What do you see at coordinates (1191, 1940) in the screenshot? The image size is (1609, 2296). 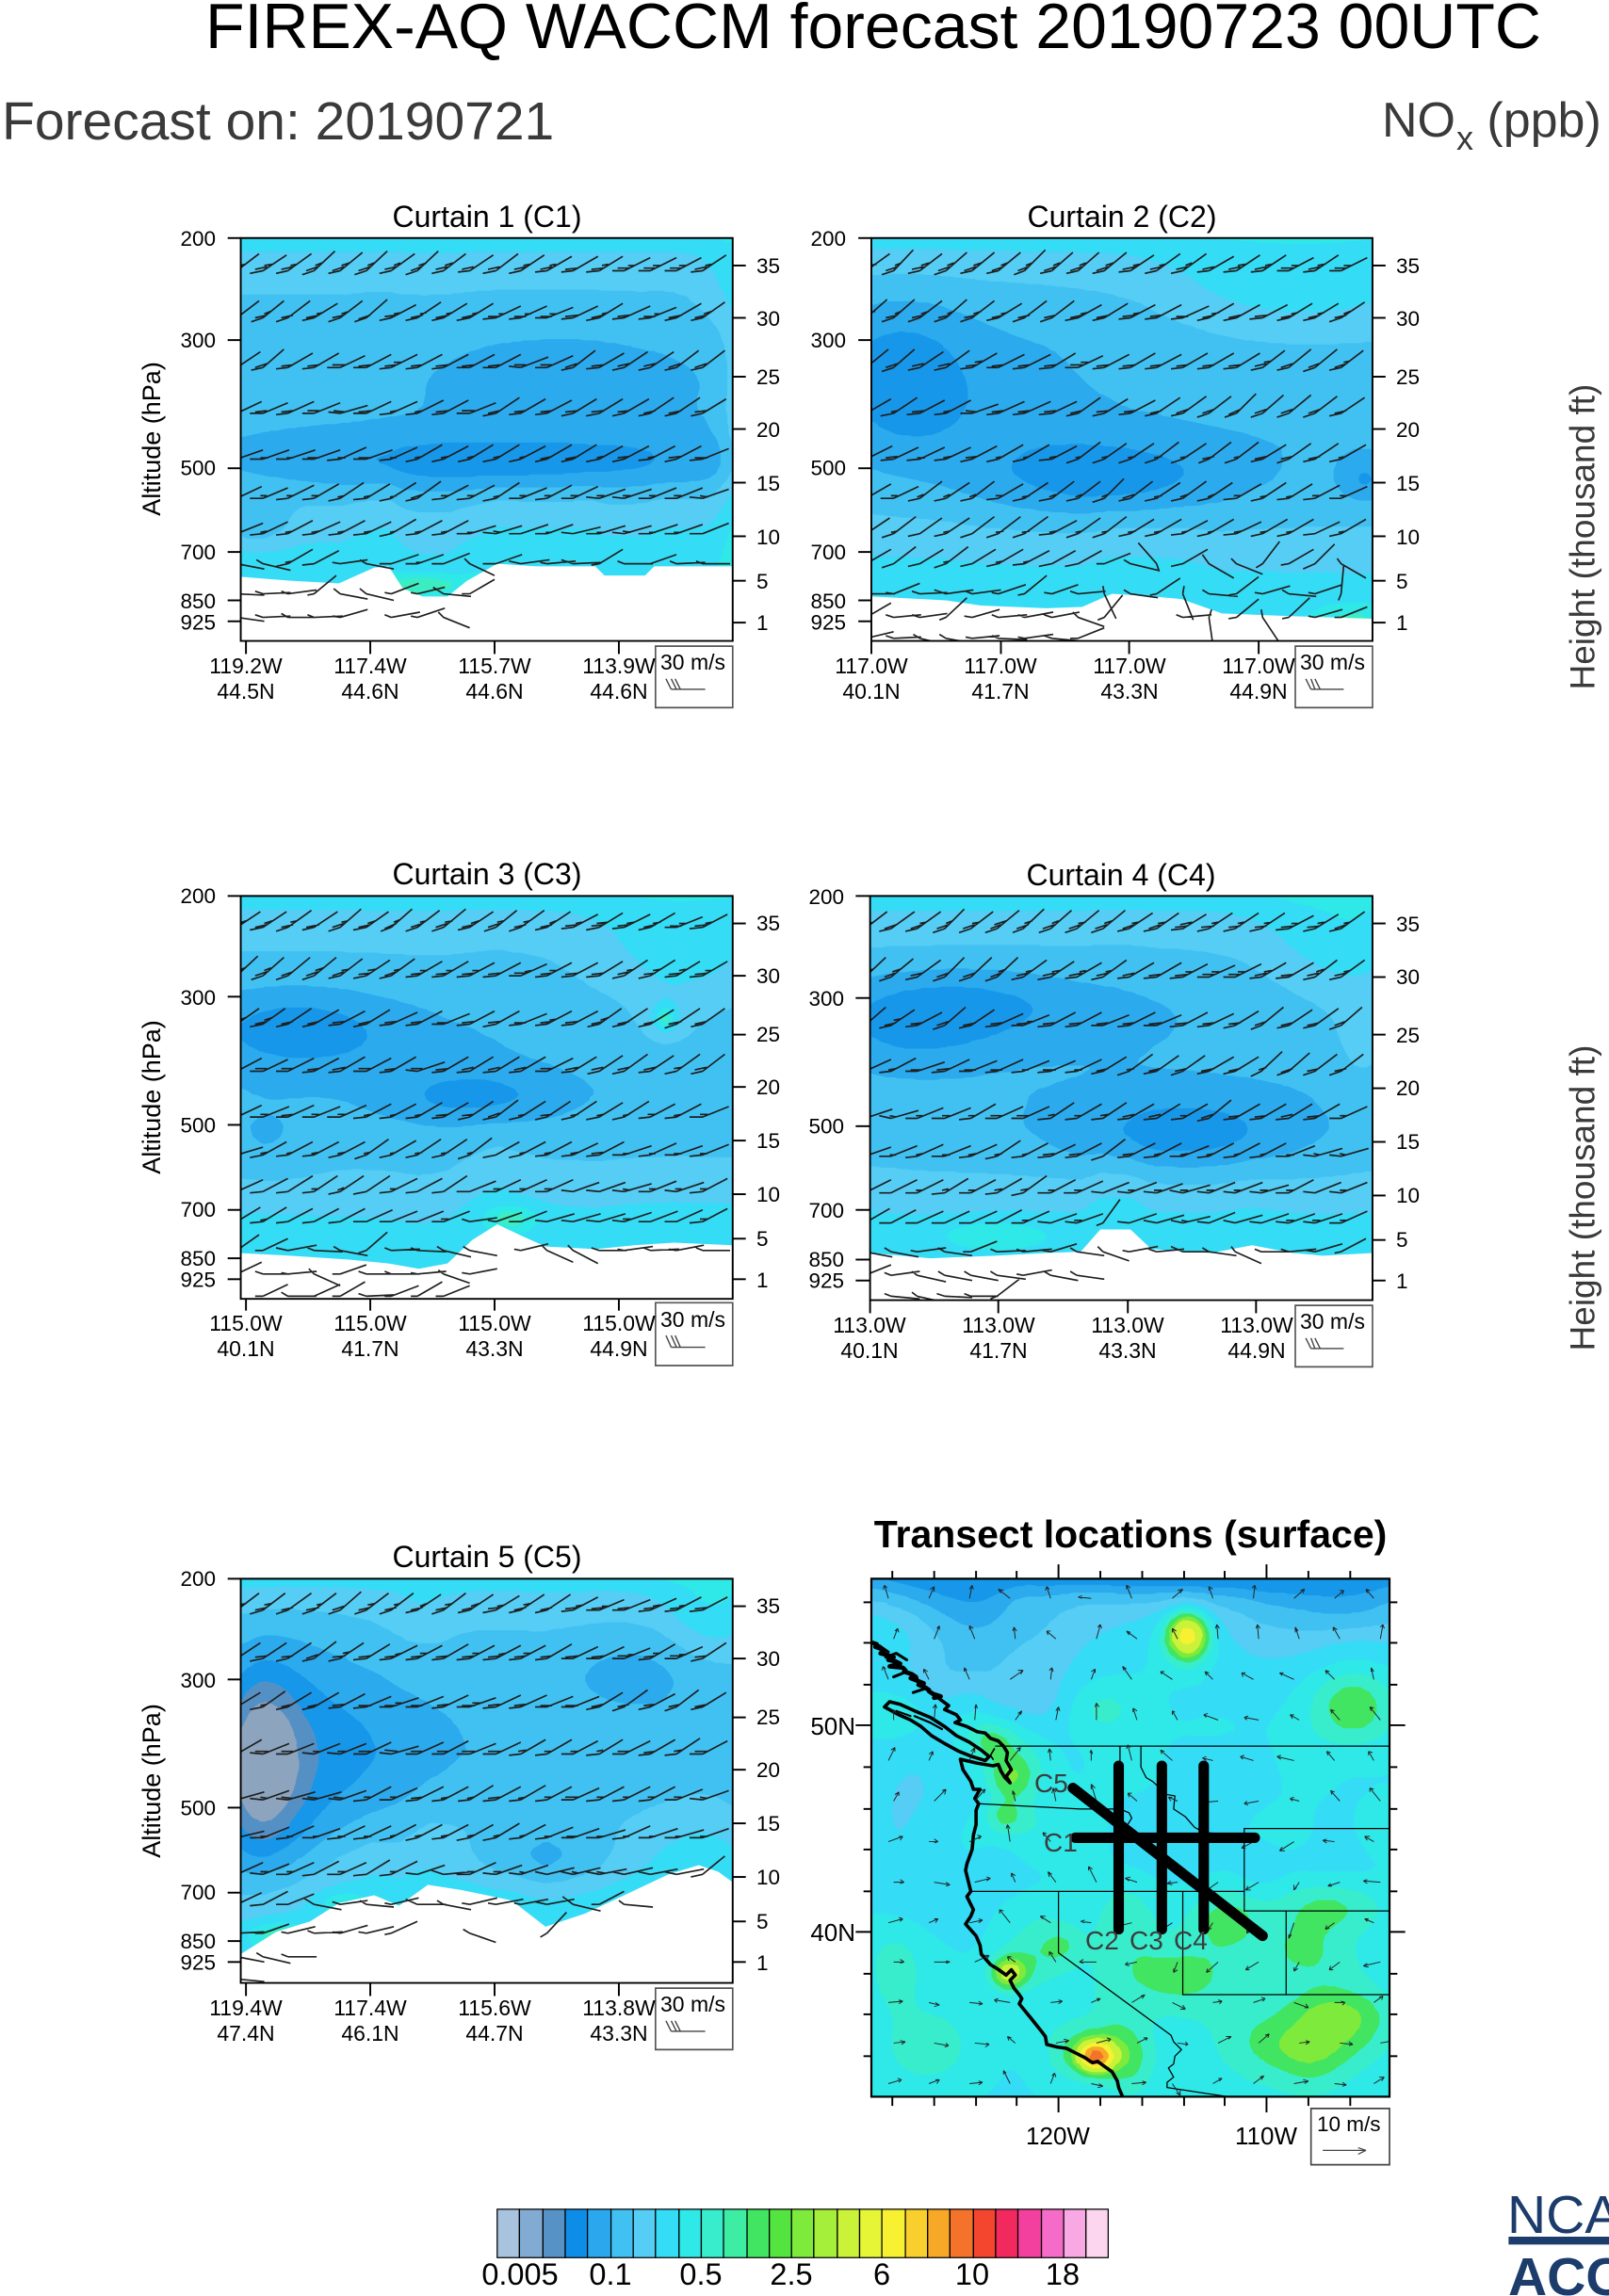 I see `svg-text: C4` at bounding box center [1191, 1940].